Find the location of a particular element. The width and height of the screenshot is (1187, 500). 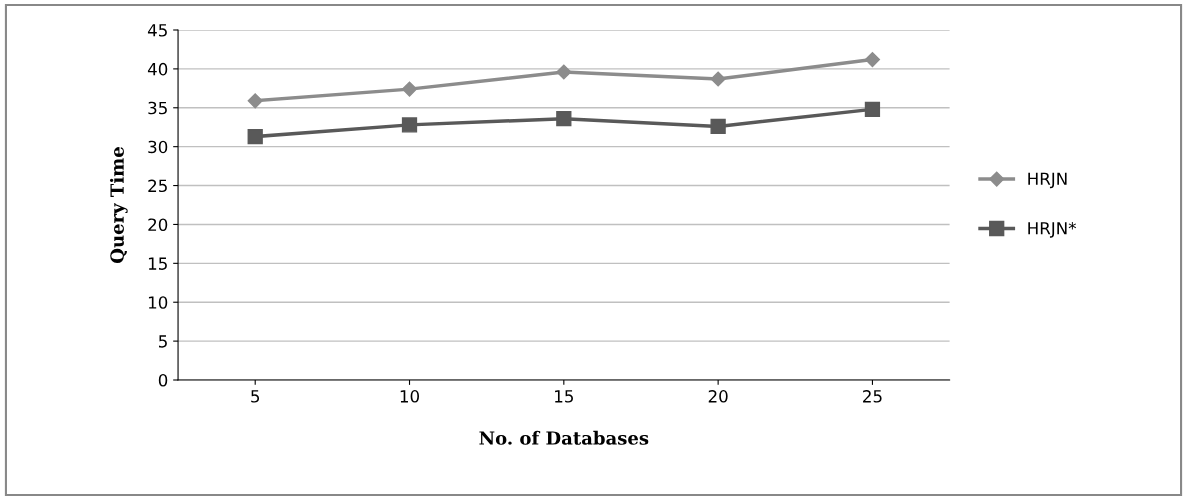

y-tick-label: 35 is located at coordinates (157, 108).